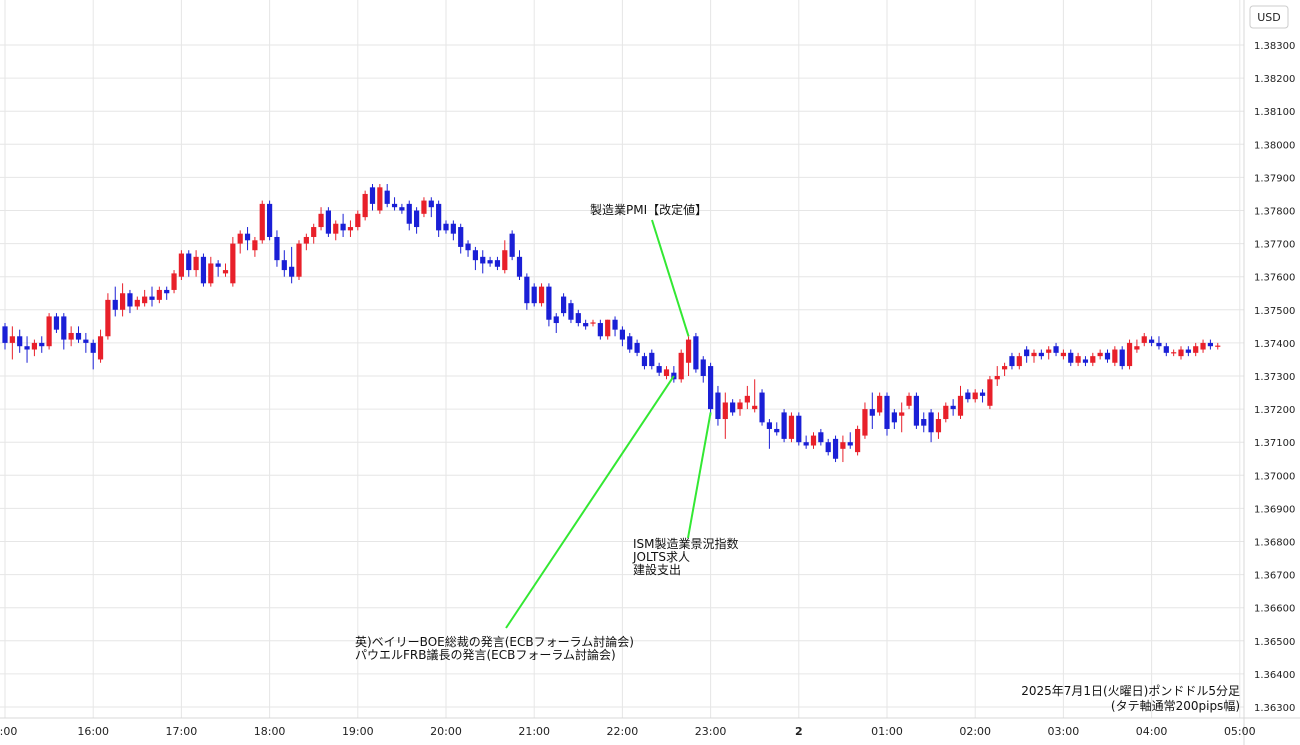 The width and height of the screenshot is (1300, 745). Describe the element at coordinates (1152, 731) in the screenshot. I see `x-tick-label: 04:00` at that location.